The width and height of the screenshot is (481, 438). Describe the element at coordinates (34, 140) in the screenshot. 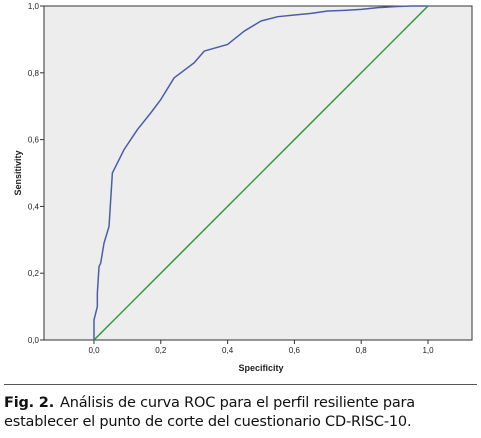

I see `y-tick-label: 0,6` at that location.